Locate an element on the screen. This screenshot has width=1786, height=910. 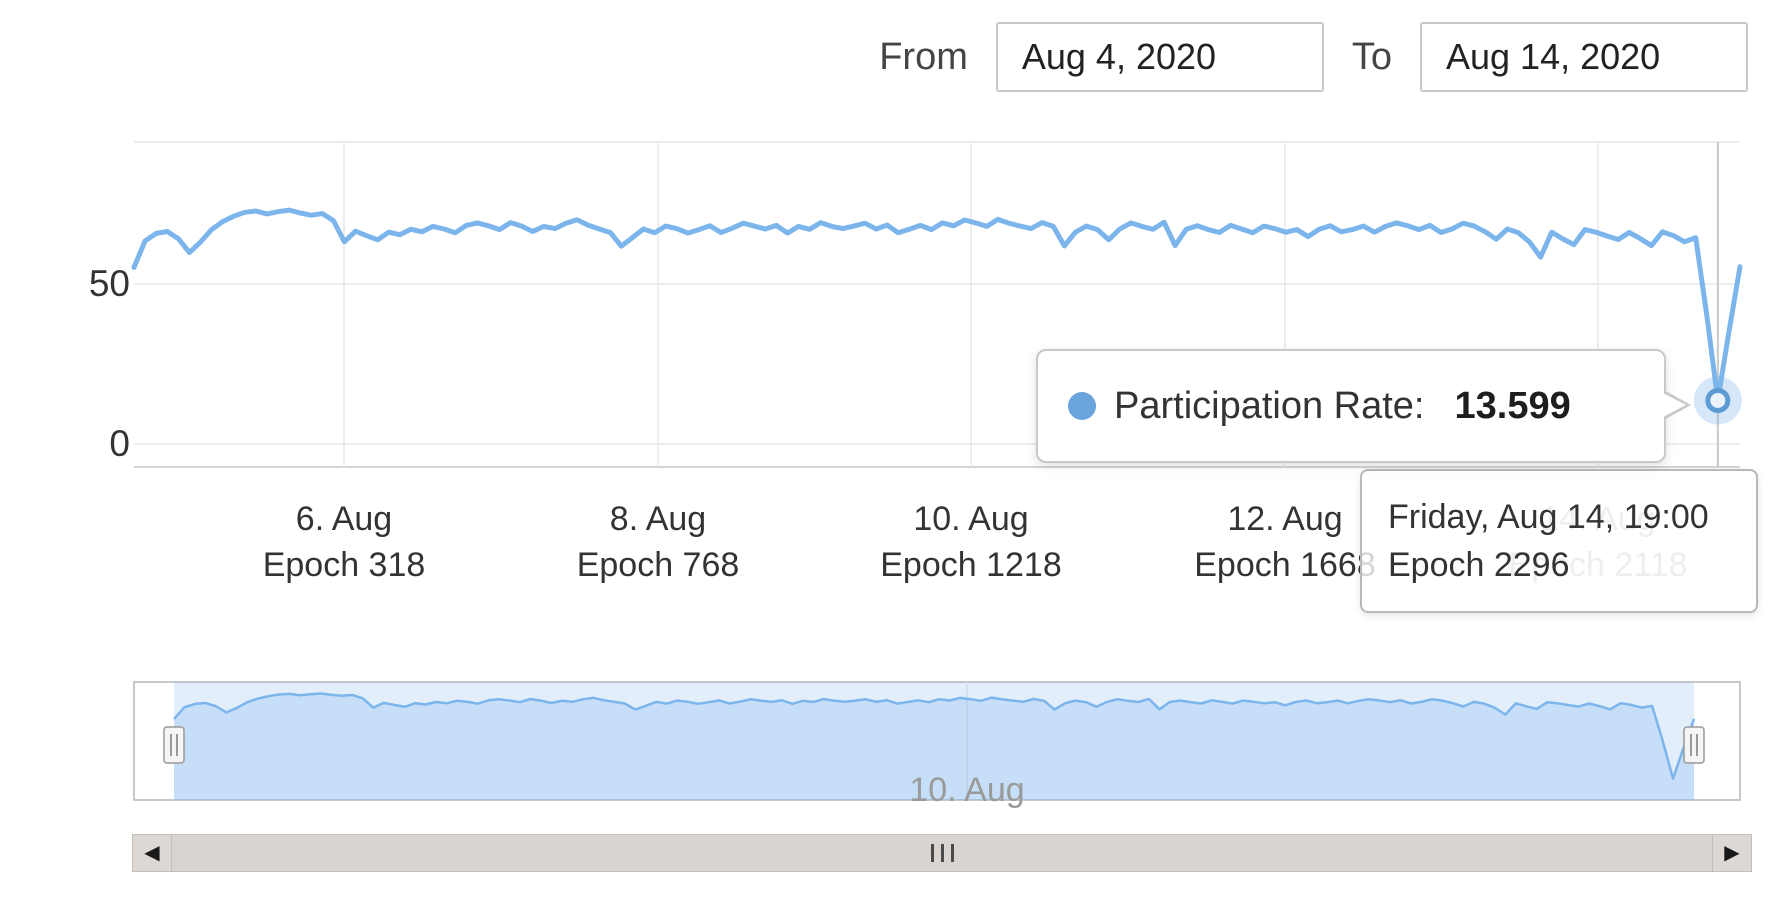
navigator-outline is located at coordinates (937, 741).